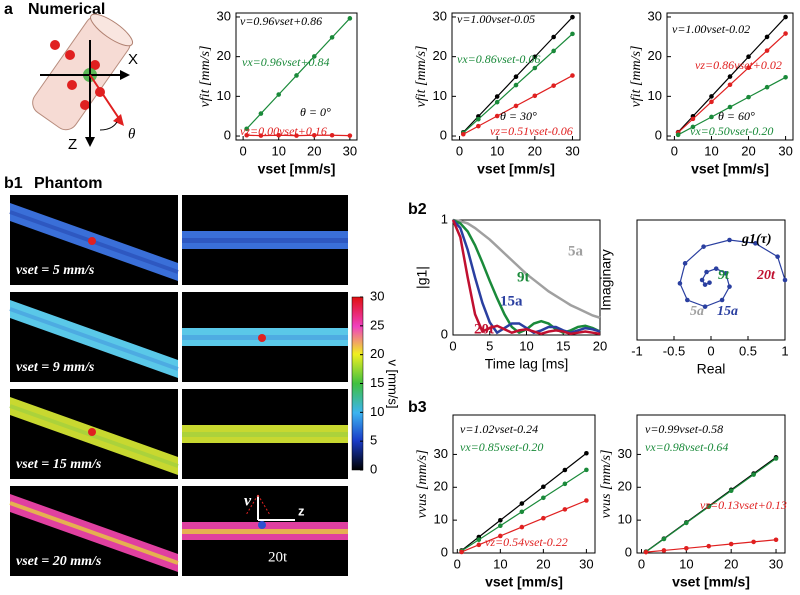 This screenshot has height=595, width=800. What do you see at coordinates (281, 21) in the screenshot?
I see `annotation: v=0.96vset+0.86` at bounding box center [281, 21].